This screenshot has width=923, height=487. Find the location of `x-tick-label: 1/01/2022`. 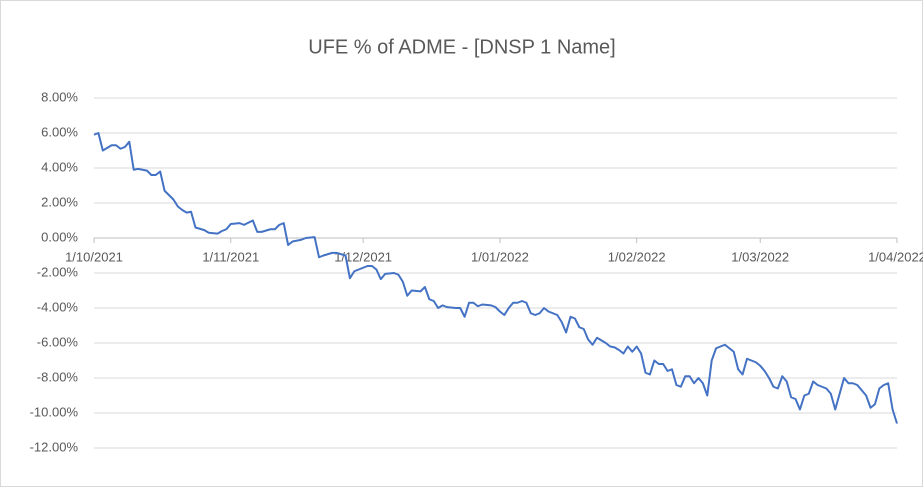

x-tick-label: 1/01/2022 is located at coordinates (500, 256).